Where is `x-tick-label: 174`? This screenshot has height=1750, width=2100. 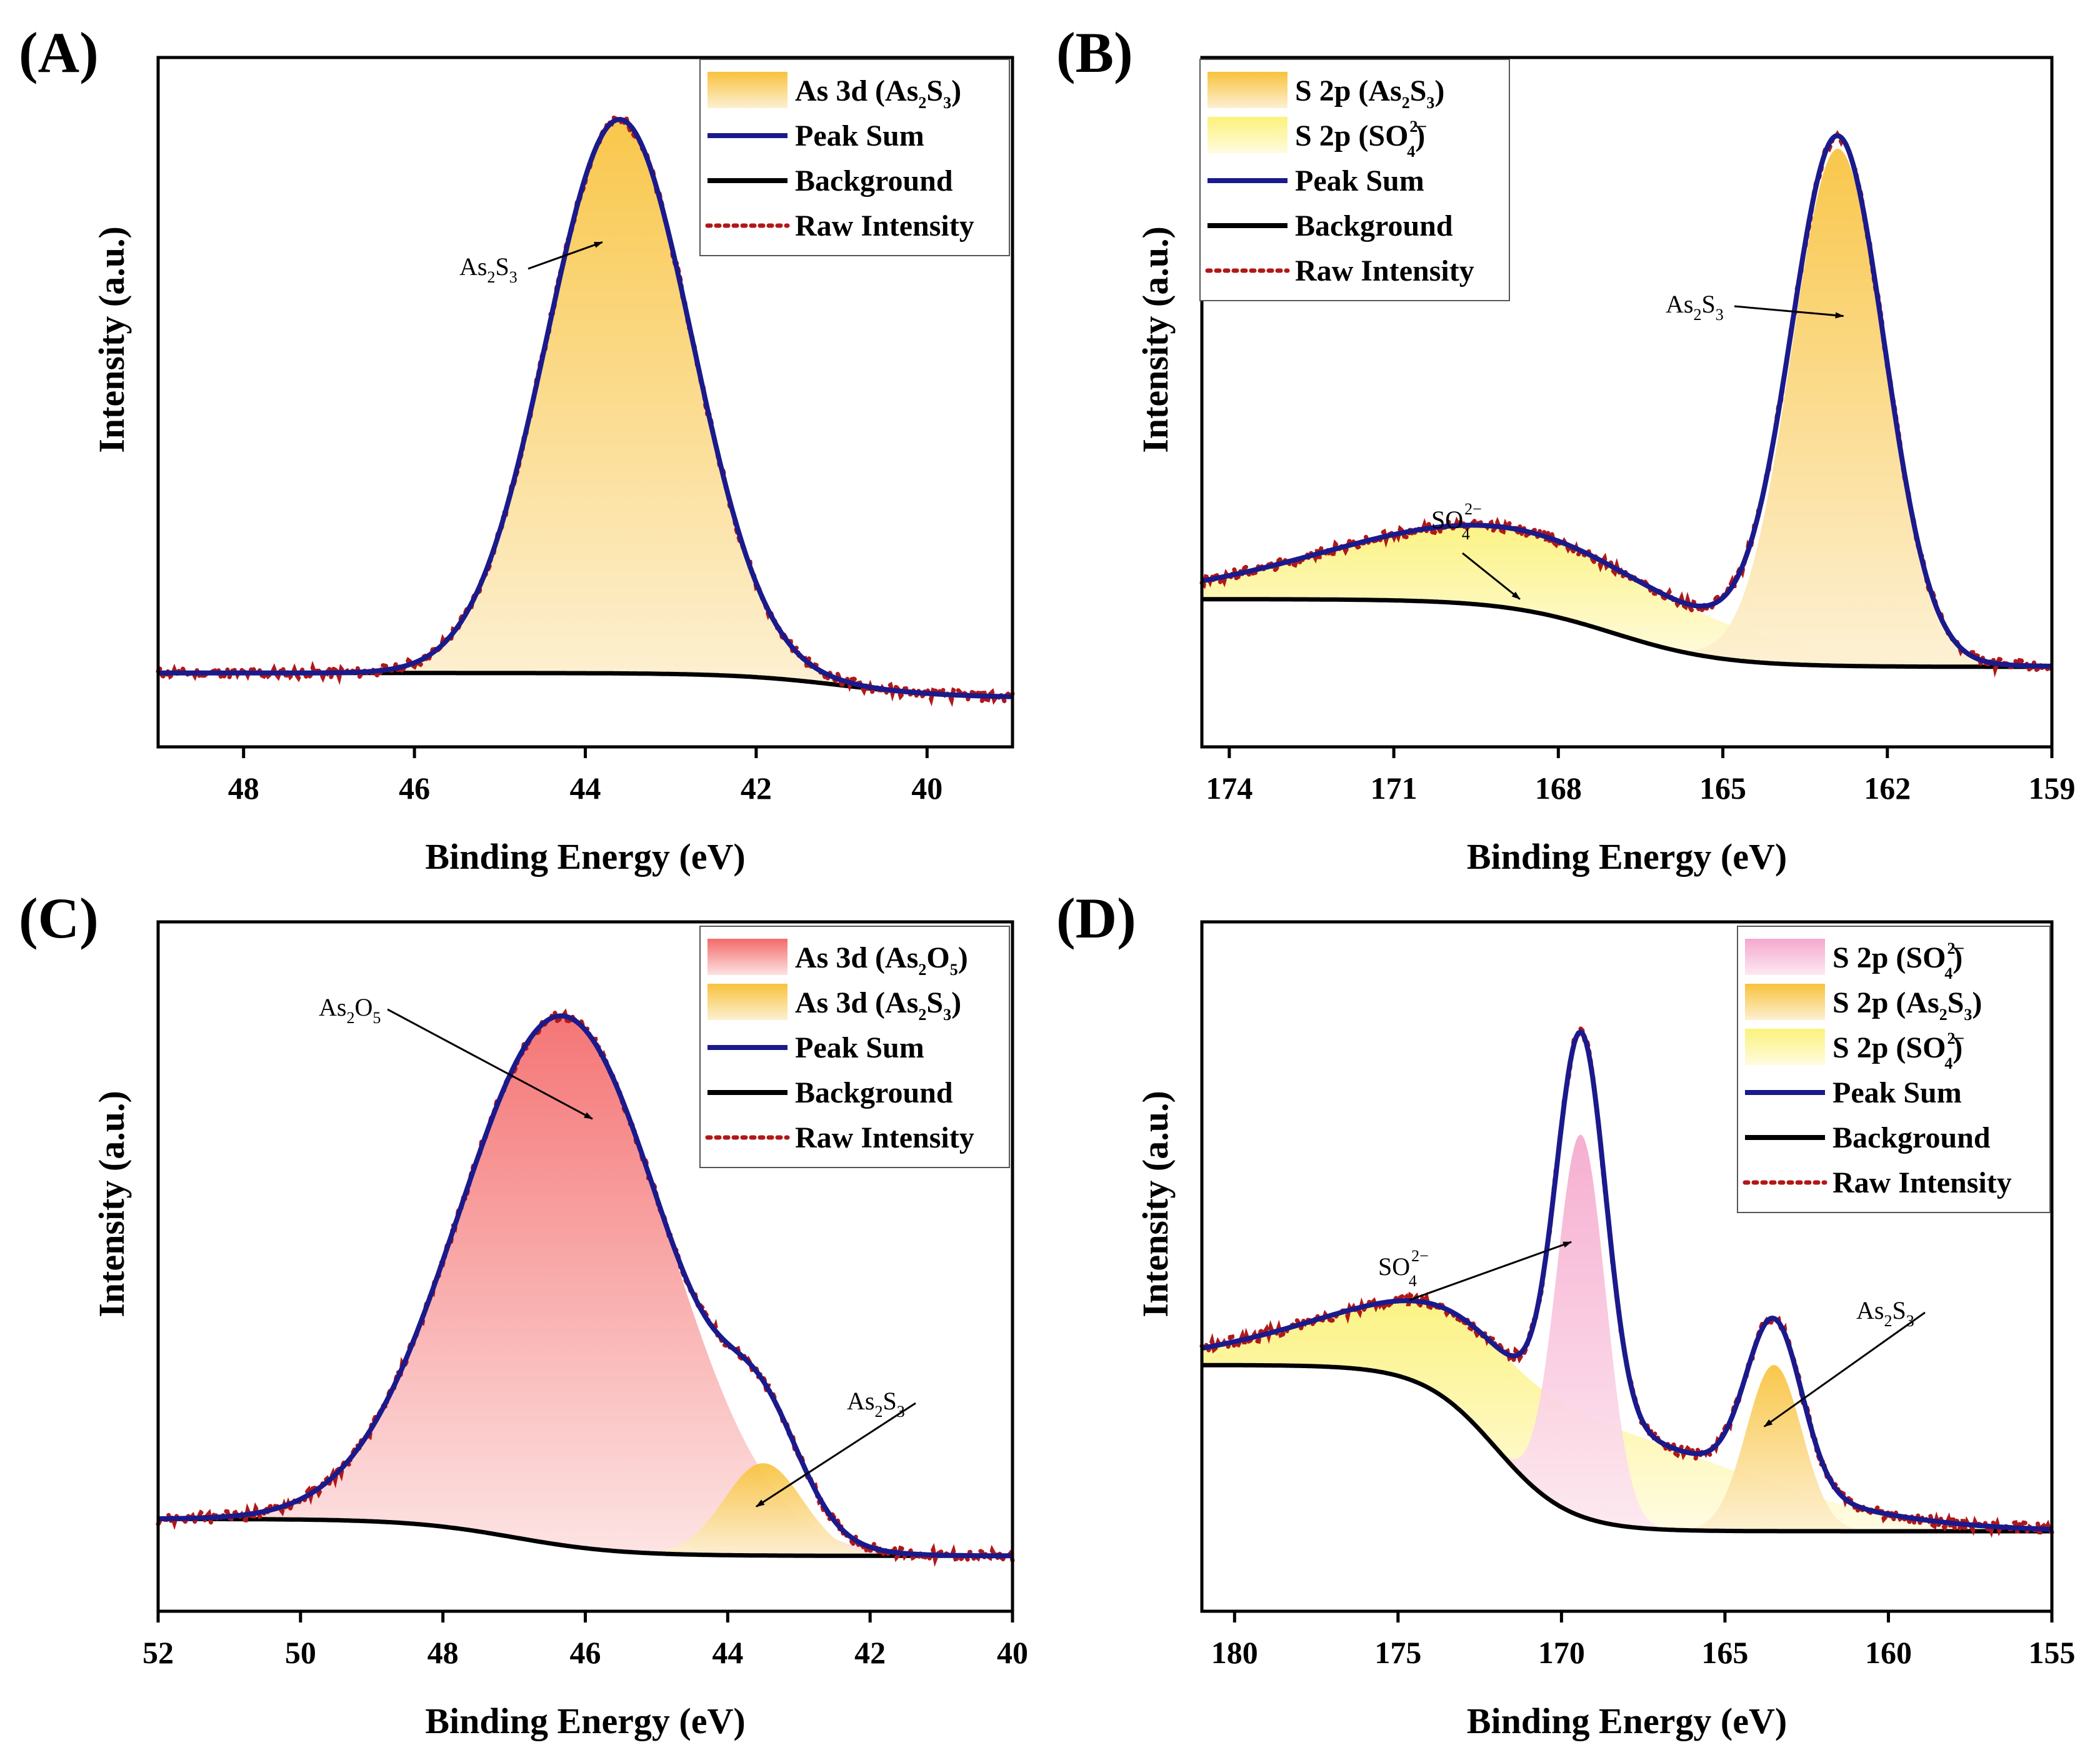
x-tick-label: 174 is located at coordinates (1229, 789).